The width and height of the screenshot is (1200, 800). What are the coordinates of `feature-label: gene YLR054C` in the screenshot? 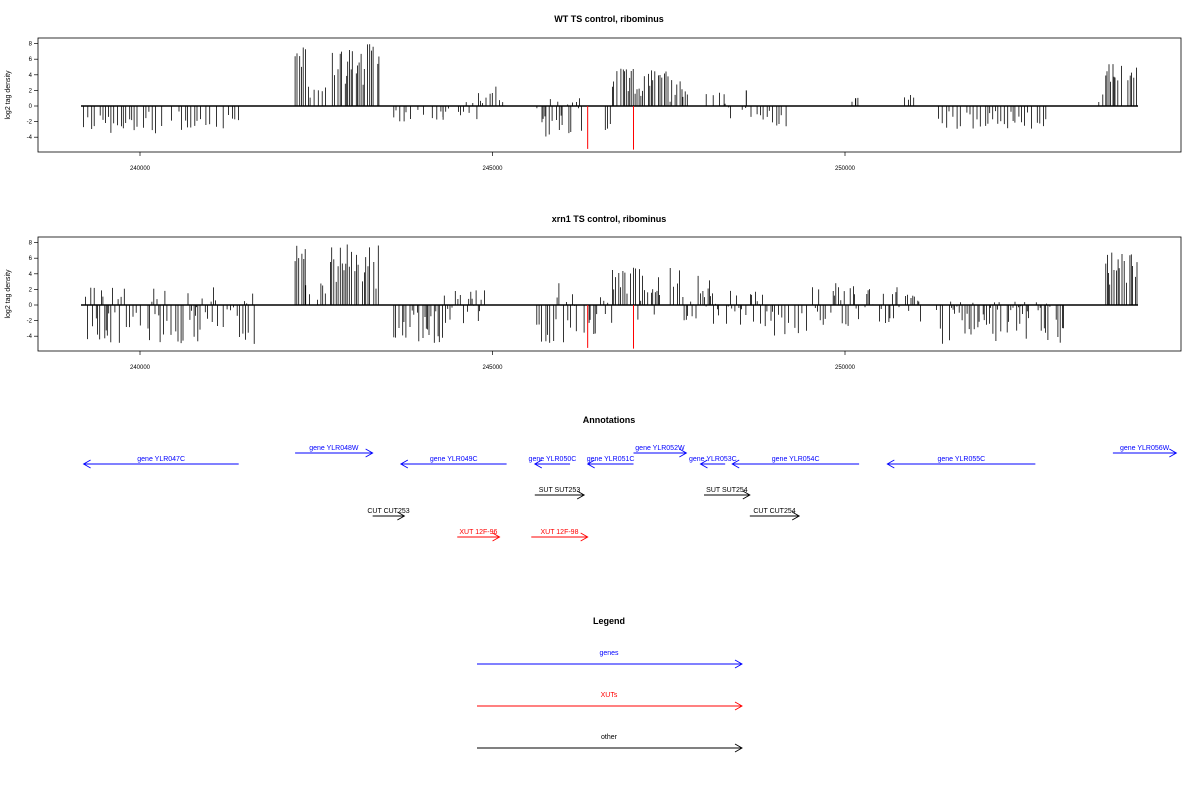 It's located at (796, 459).